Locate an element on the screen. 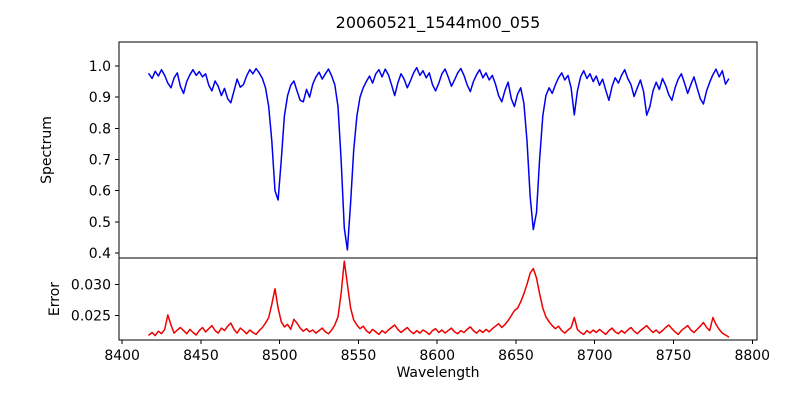  x-tick-label: 8450 is located at coordinates (201, 356).